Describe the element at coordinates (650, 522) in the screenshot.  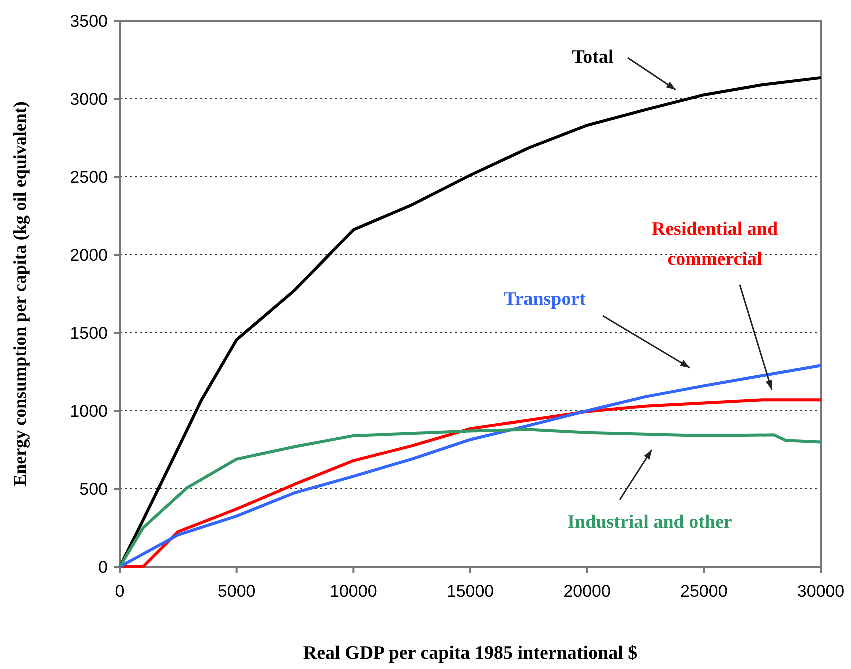
I see `text: Industrial and other` at that location.